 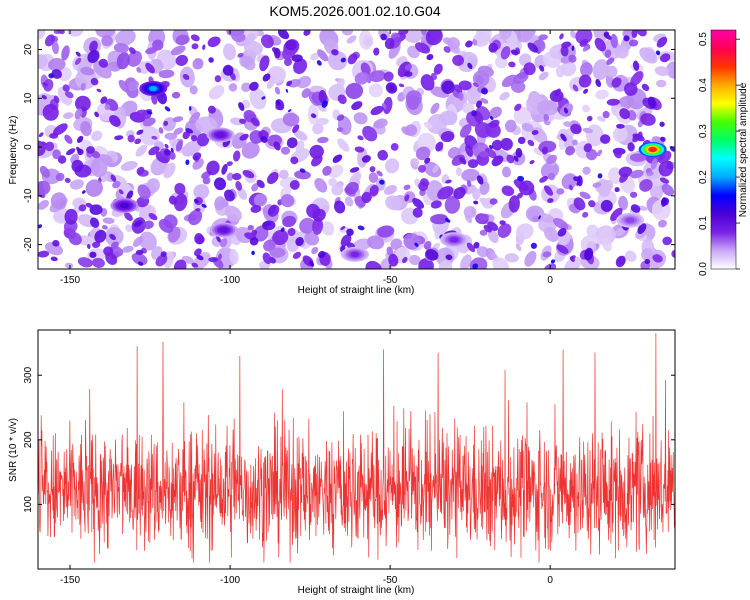 I want to click on colorbar-frame, so click(x=723, y=149).